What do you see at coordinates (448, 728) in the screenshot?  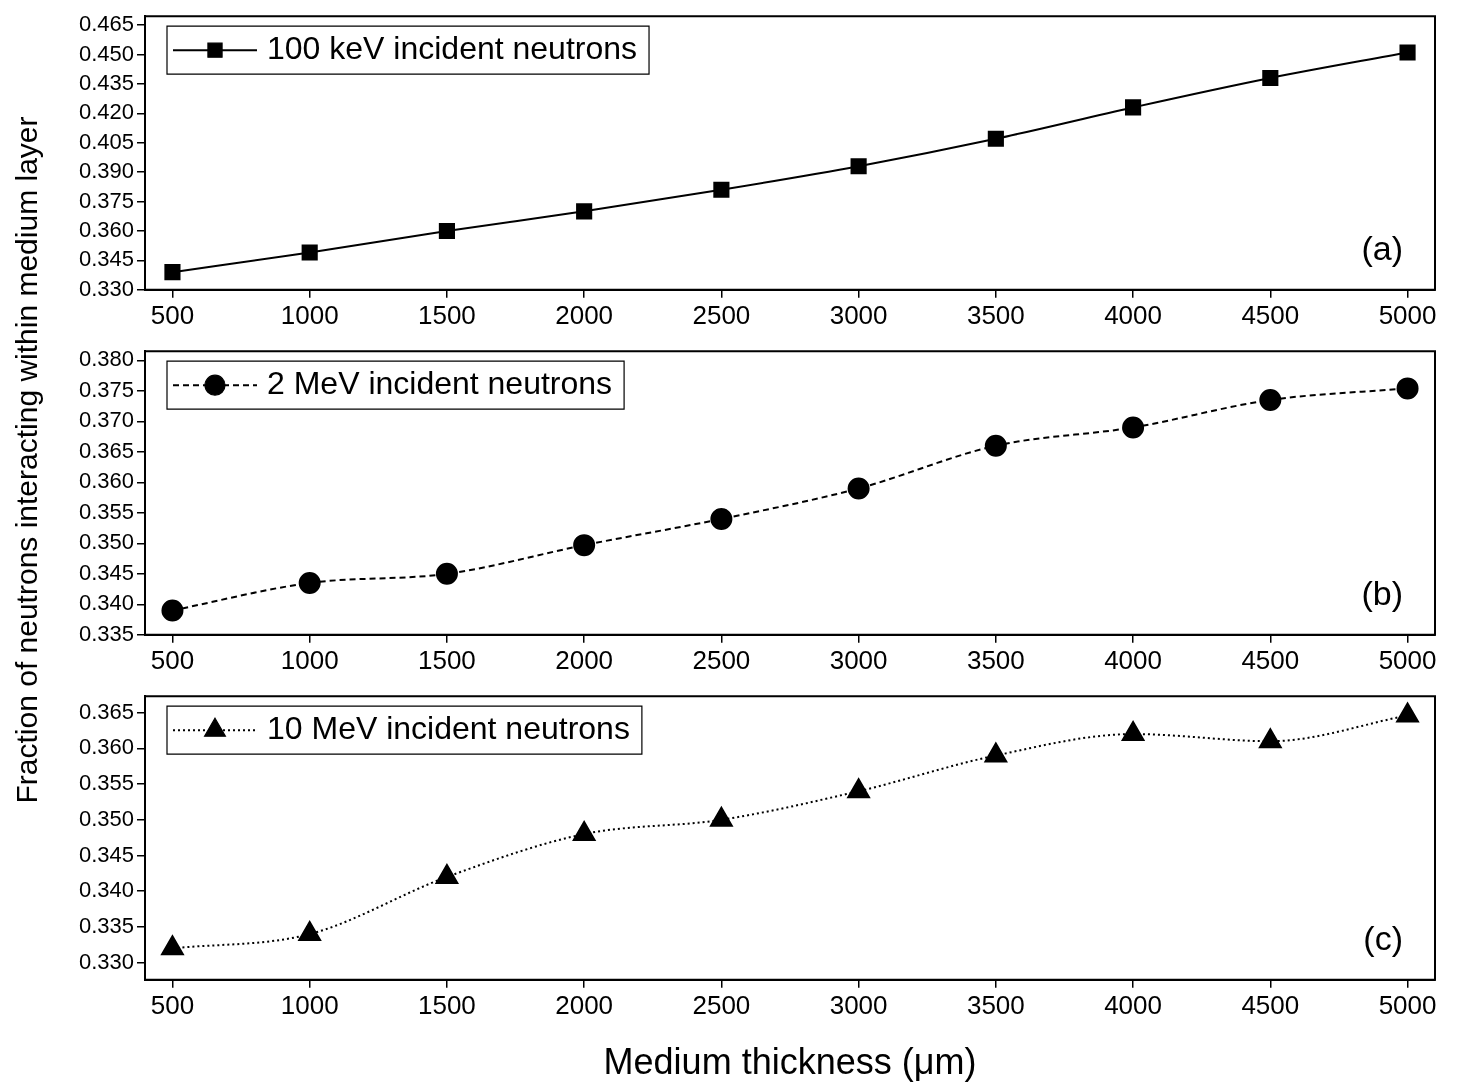 I see `legend-label: 10 MeV incident neutrons` at bounding box center [448, 728].